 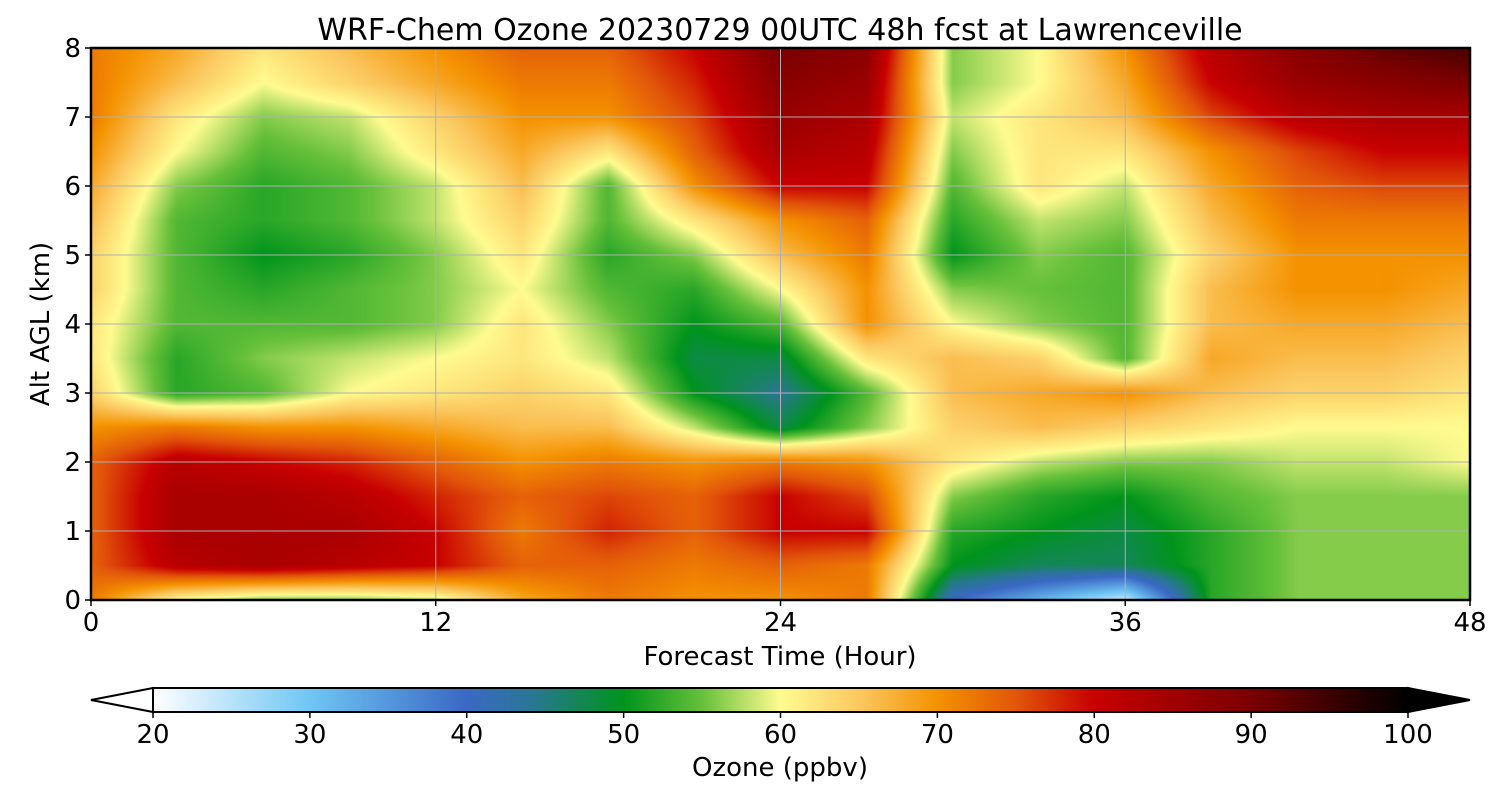 I want to click on colorbar-tick-label: 100, so click(x=1408, y=735).